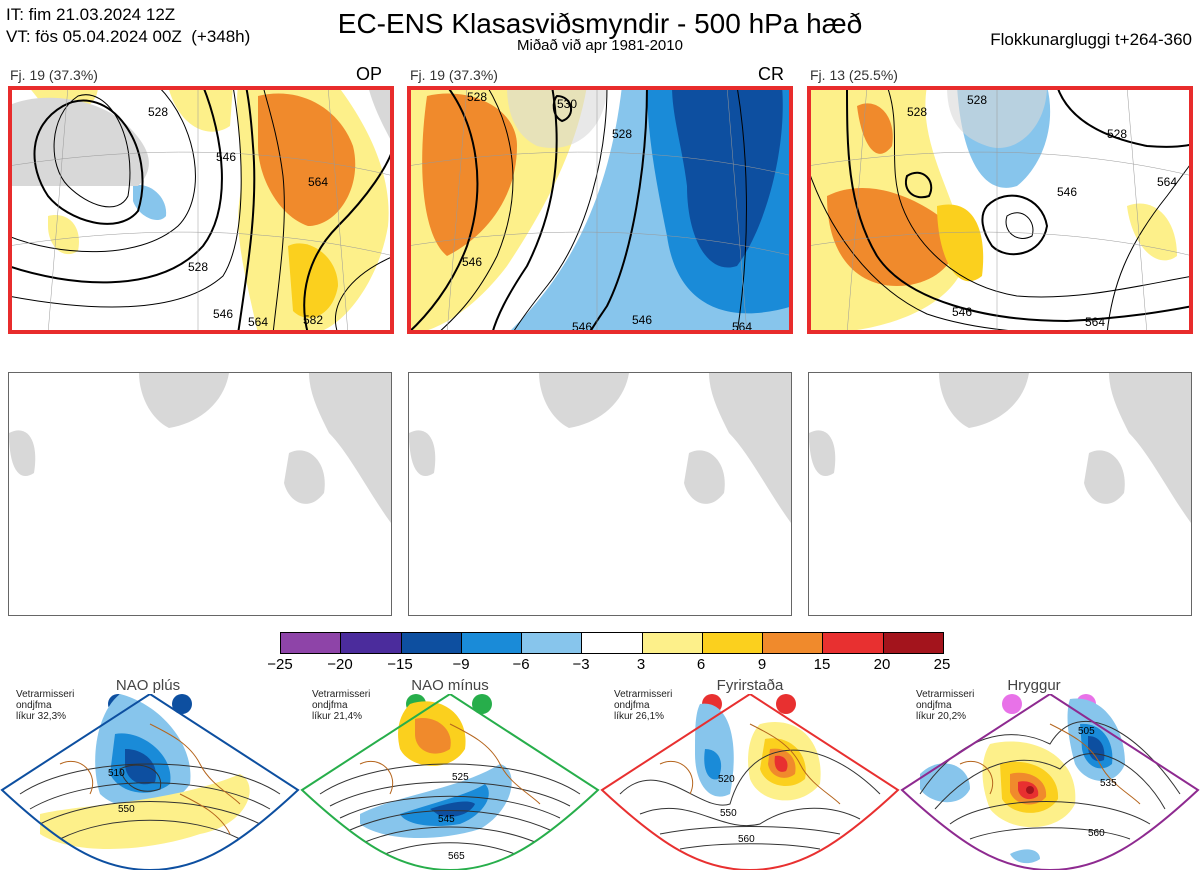 The height and width of the screenshot is (871, 1200). I want to click on regime-probability-note: Vetrarmisseri ondjfma líkur 21,4%, so click(341, 705).